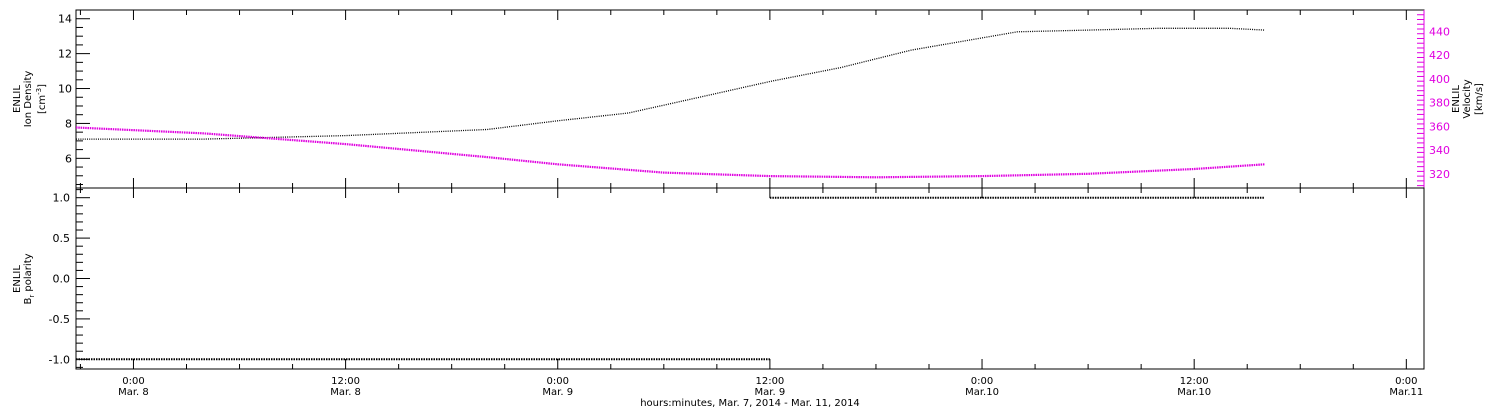 The width and height of the screenshot is (1500, 410). Describe the element at coordinates (1439, 79) in the screenshot. I see `velocity-tick-label: 400` at that location.